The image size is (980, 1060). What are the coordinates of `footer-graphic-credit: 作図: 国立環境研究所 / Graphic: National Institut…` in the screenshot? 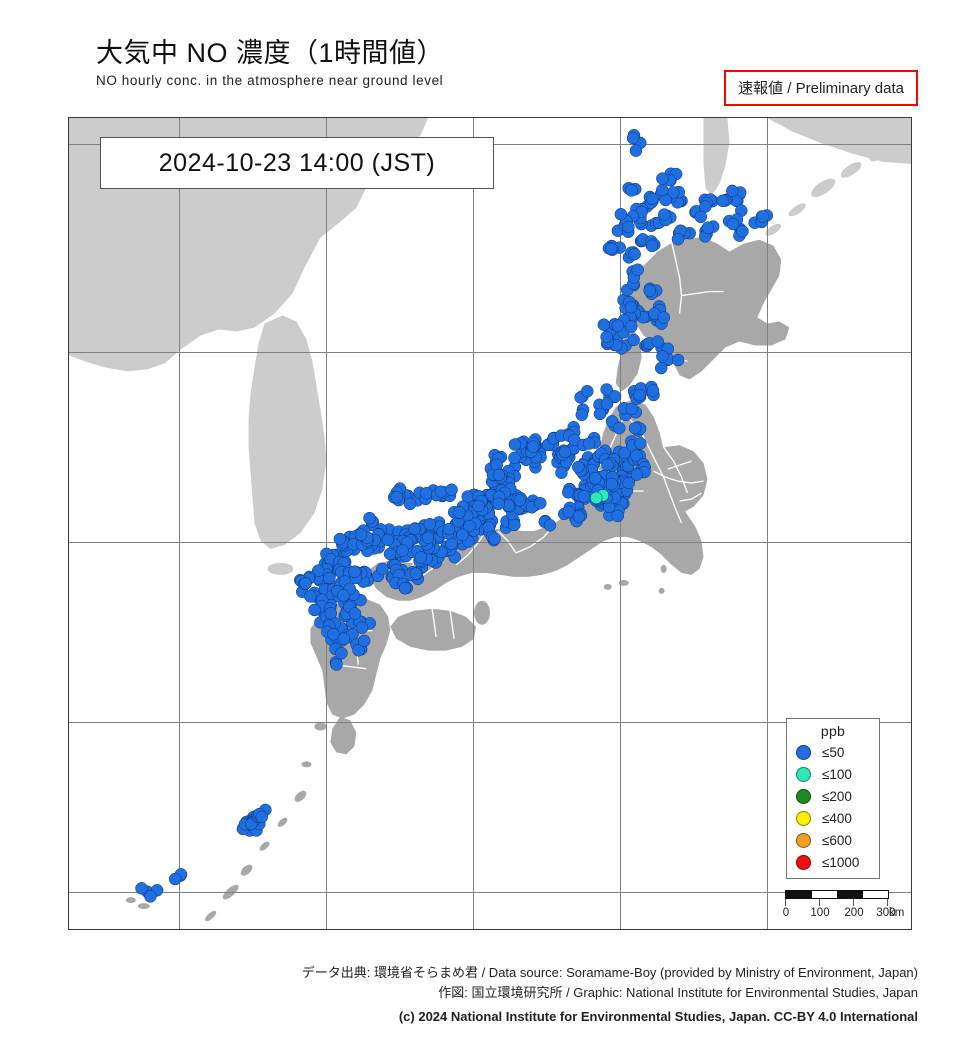 It's located at (678, 993).